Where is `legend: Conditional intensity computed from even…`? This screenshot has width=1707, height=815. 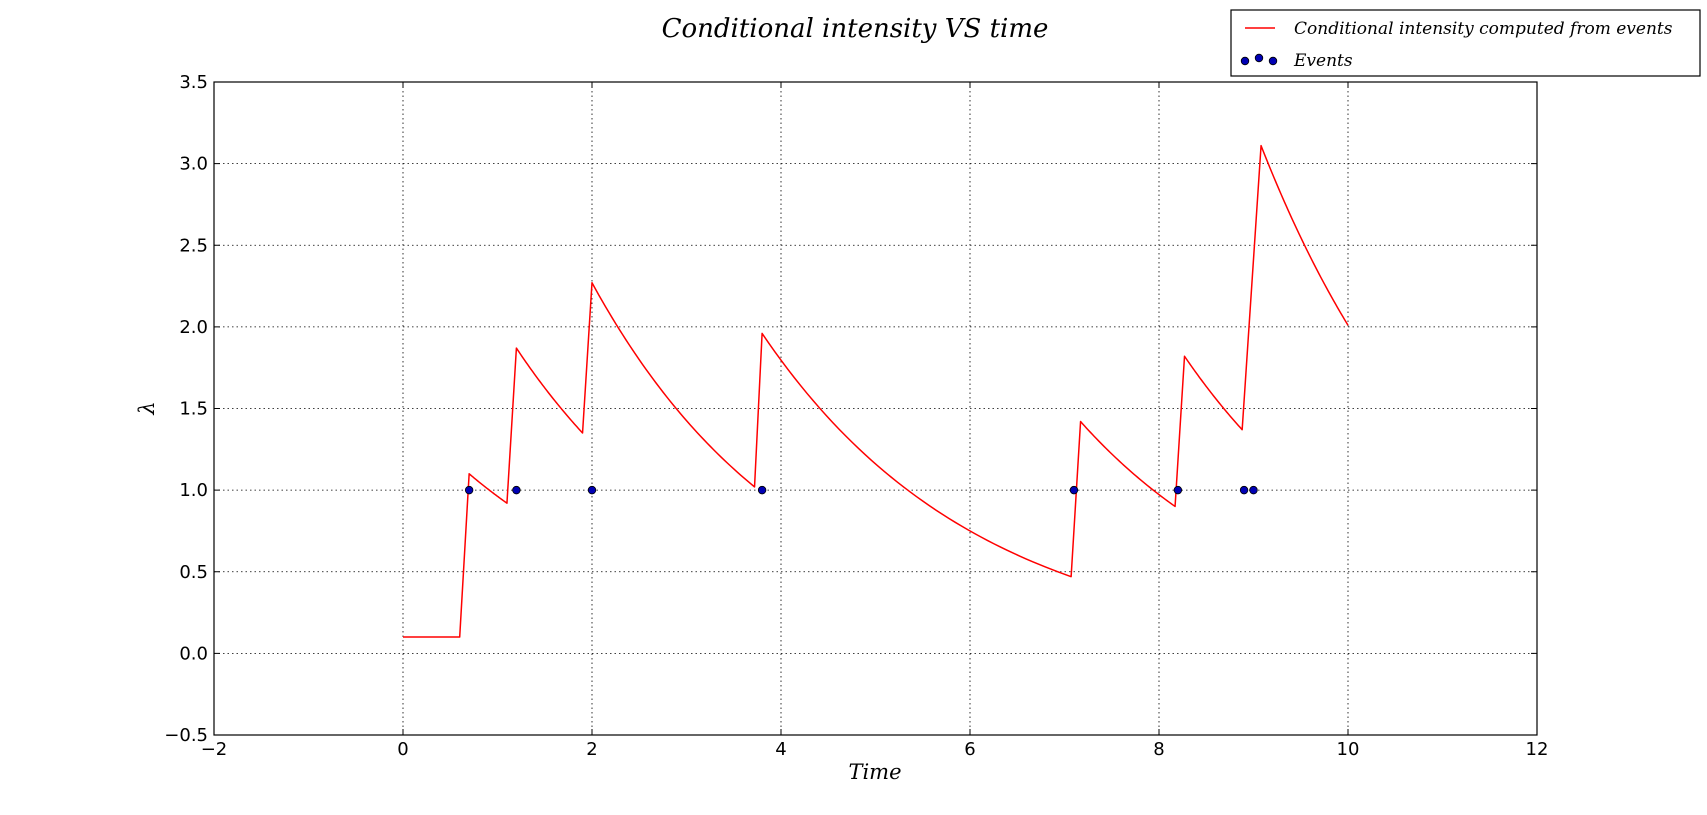
legend: Conditional intensity computed from even… is located at coordinates (1465, 43).